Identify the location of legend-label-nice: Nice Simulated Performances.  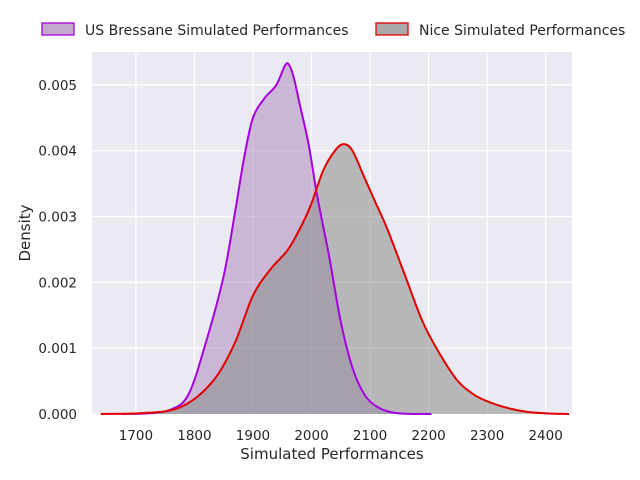
(522, 31).